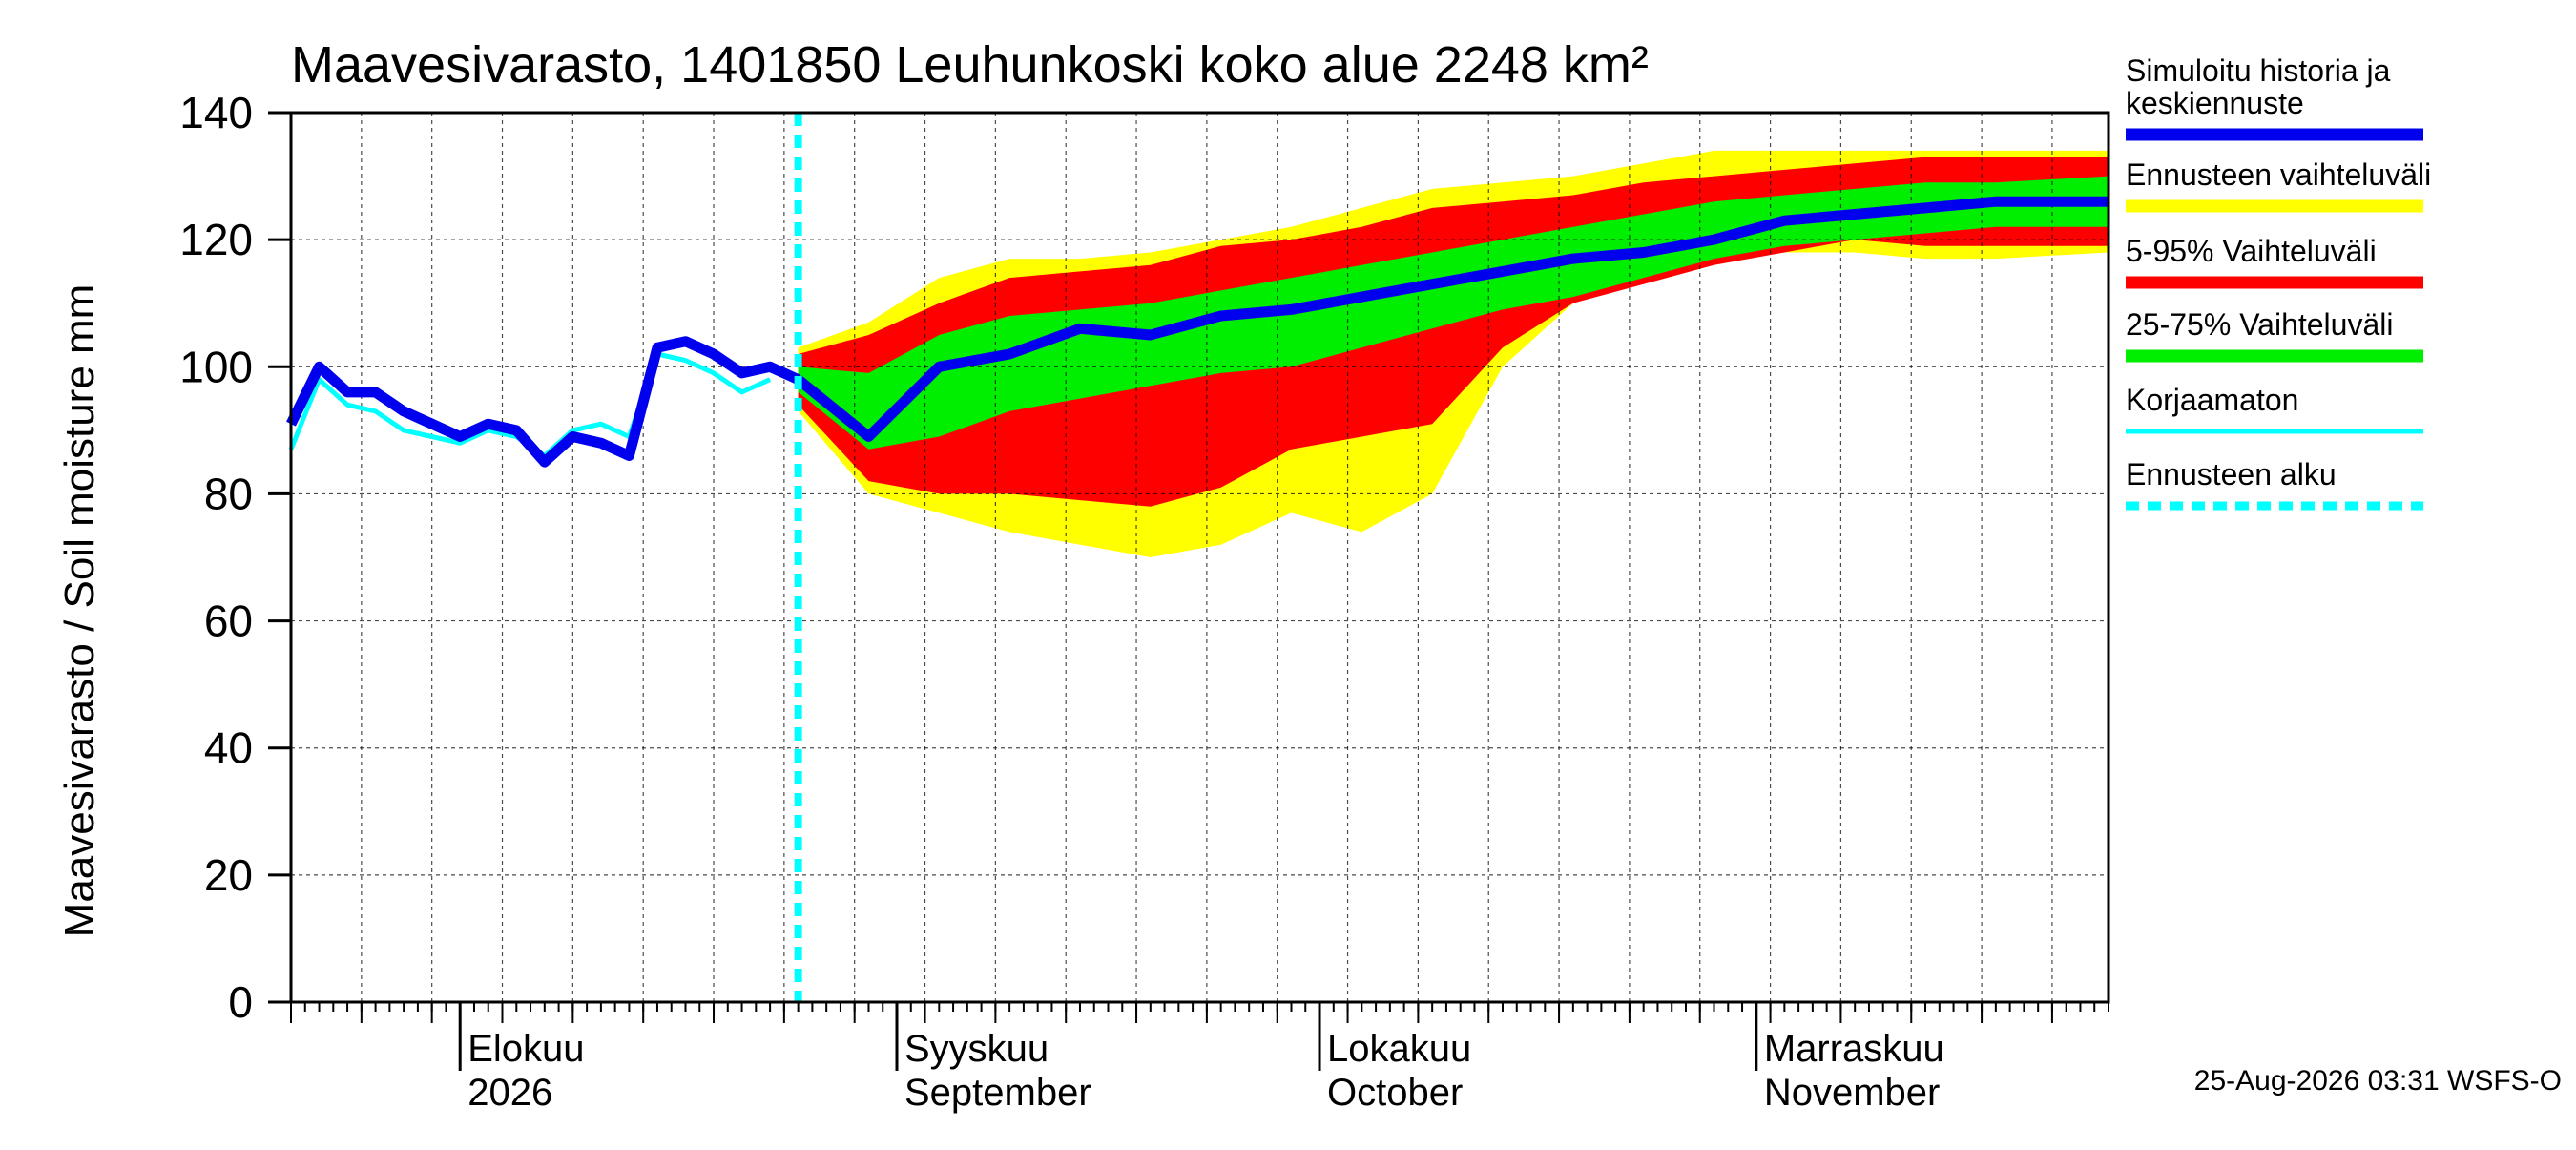  I want to click on month-sublabel-1: September, so click(997, 1093).